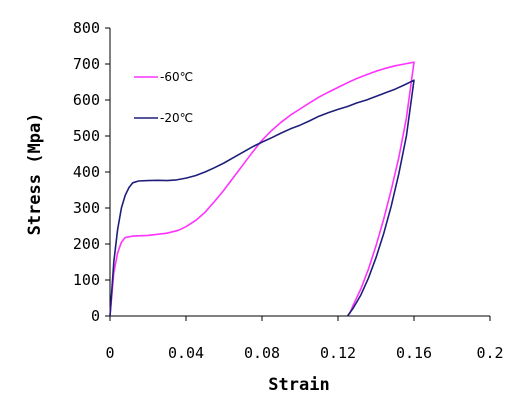 The height and width of the screenshot is (407, 520). Describe the element at coordinates (176, 118) in the screenshot. I see `legend-label: -20℃` at that location.